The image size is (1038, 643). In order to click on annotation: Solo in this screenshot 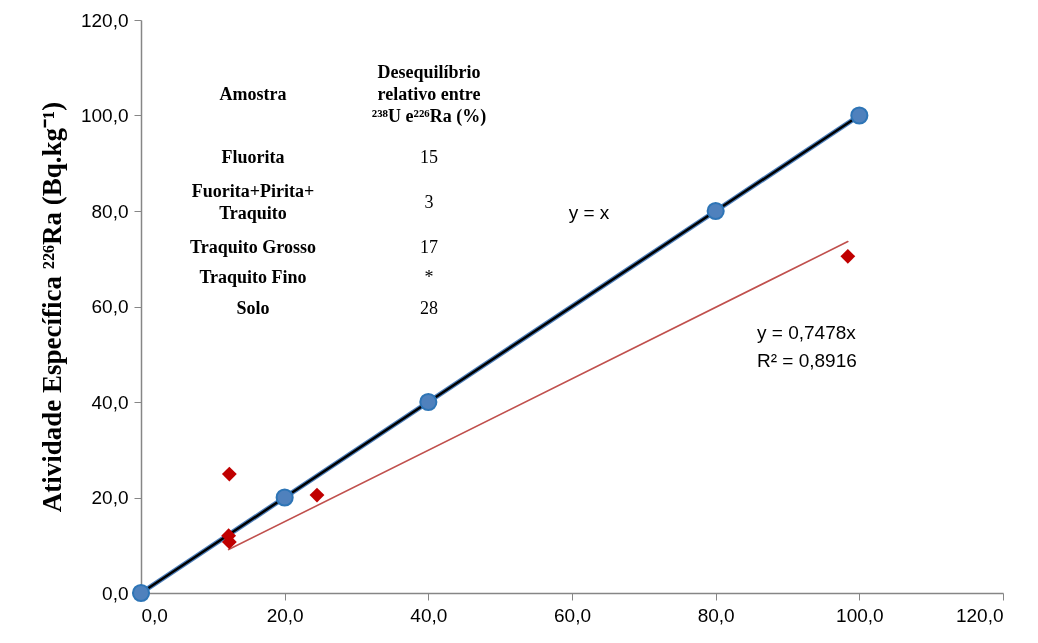, I will do `click(253, 308)`.